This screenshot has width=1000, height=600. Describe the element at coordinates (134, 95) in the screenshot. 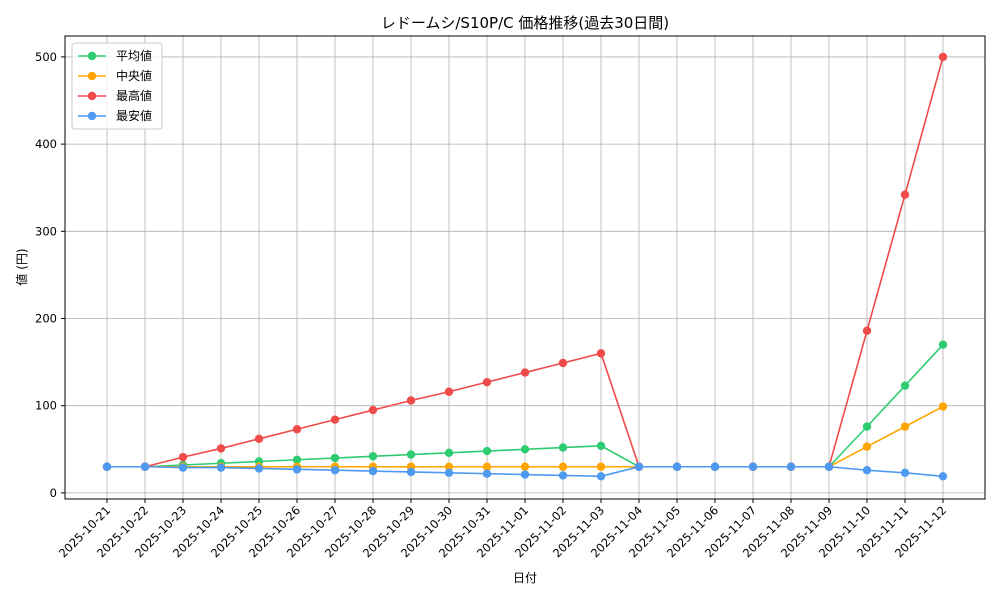

I see `legend-label: 最高値` at that location.